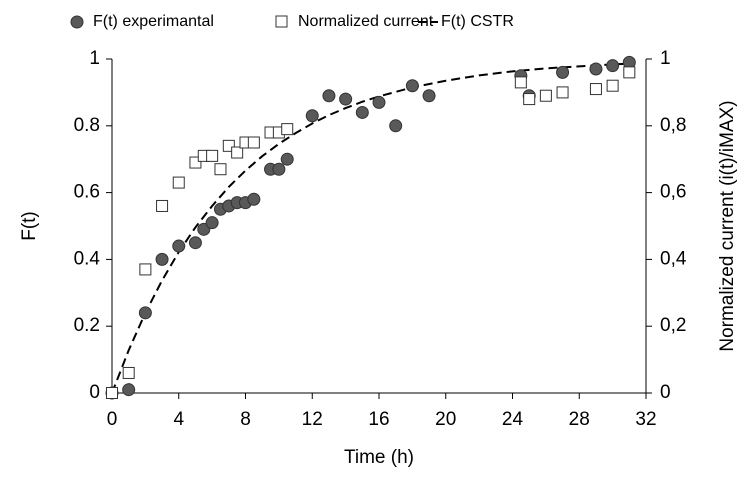 The width and height of the screenshot is (747, 477). I want to click on y-tick-label: 0.2, so click(87, 325).